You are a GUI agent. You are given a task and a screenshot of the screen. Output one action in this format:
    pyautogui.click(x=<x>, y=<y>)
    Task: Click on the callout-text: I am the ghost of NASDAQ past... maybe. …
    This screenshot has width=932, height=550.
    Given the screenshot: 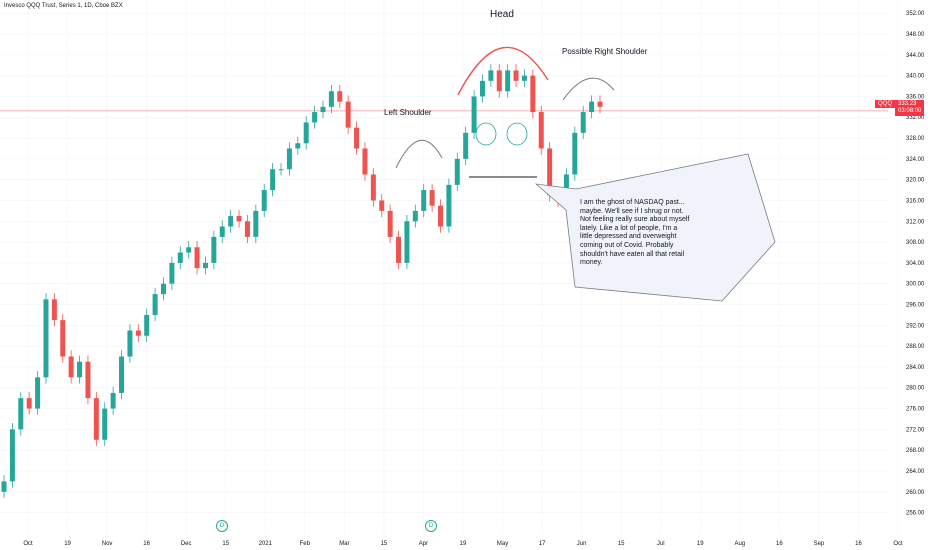 What is the action you would take?
    pyautogui.click(x=635, y=233)
    